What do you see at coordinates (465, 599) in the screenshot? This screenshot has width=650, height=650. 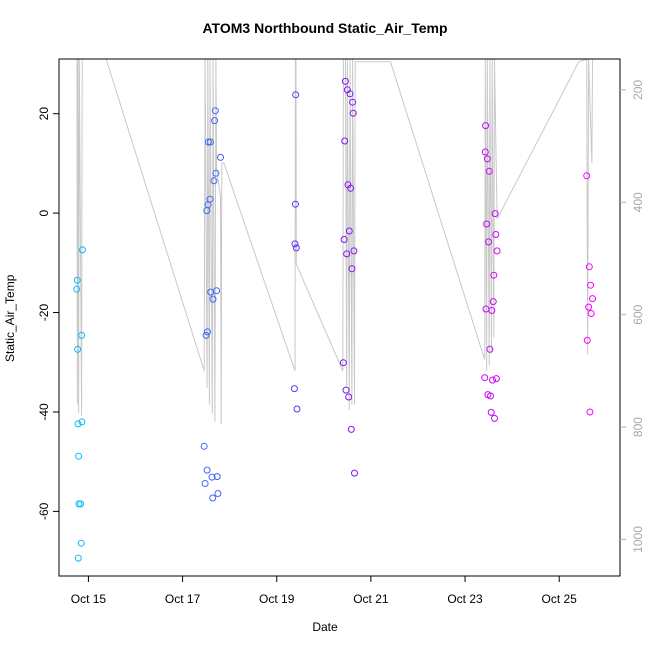 I see `x-tick-label: Oct 23` at bounding box center [465, 599].